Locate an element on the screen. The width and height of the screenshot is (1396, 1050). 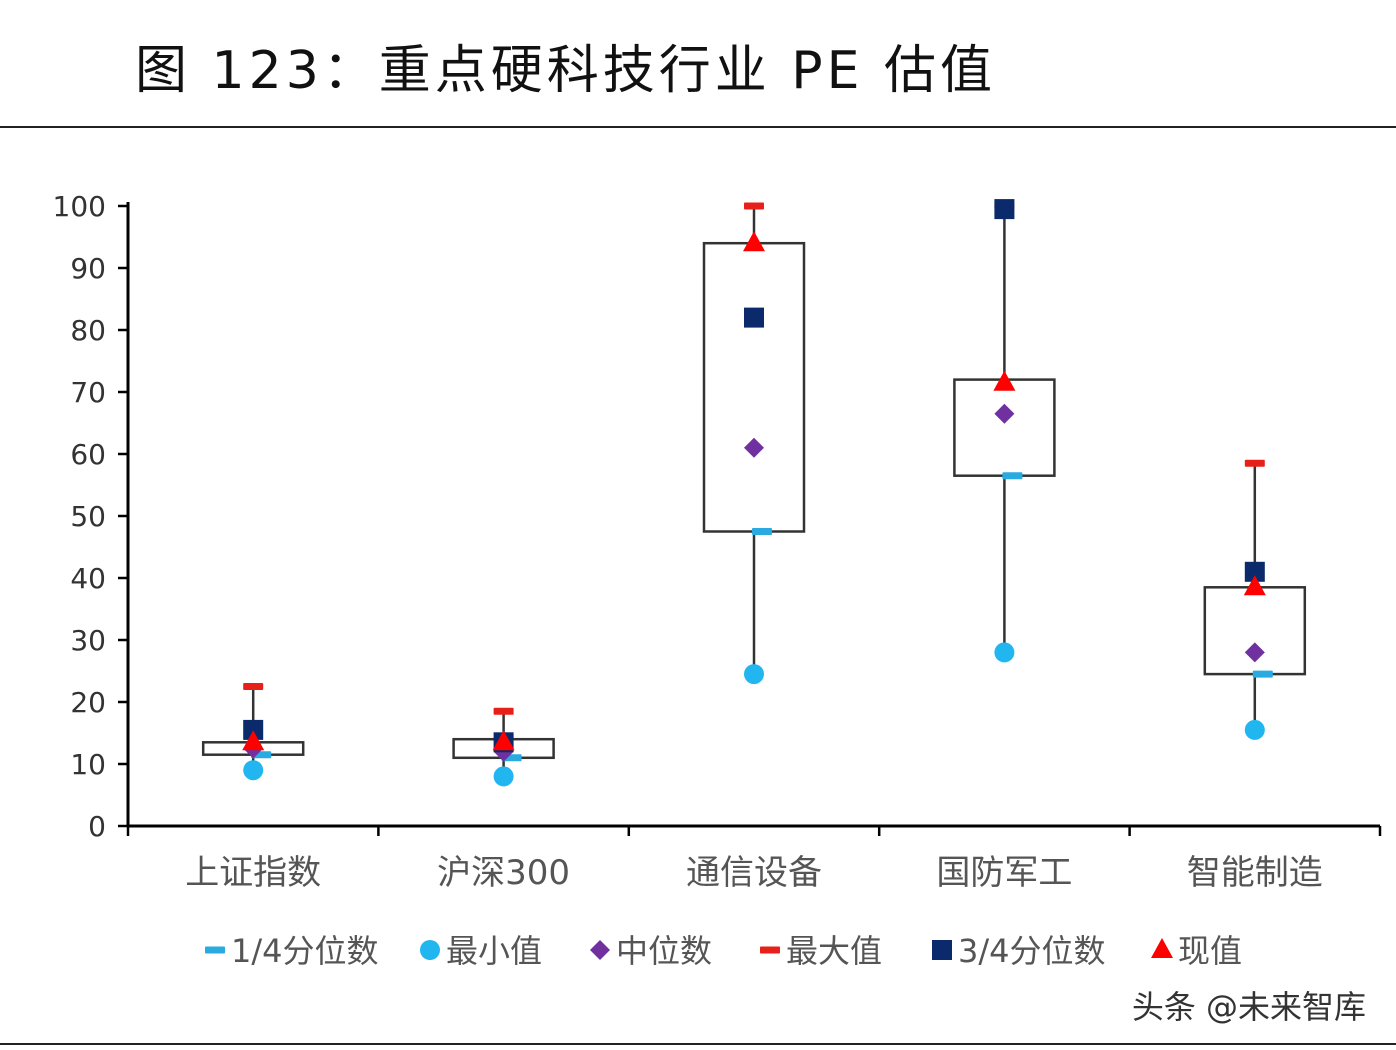
x-tick-label: 沪深300 is located at coordinates (503, 873).